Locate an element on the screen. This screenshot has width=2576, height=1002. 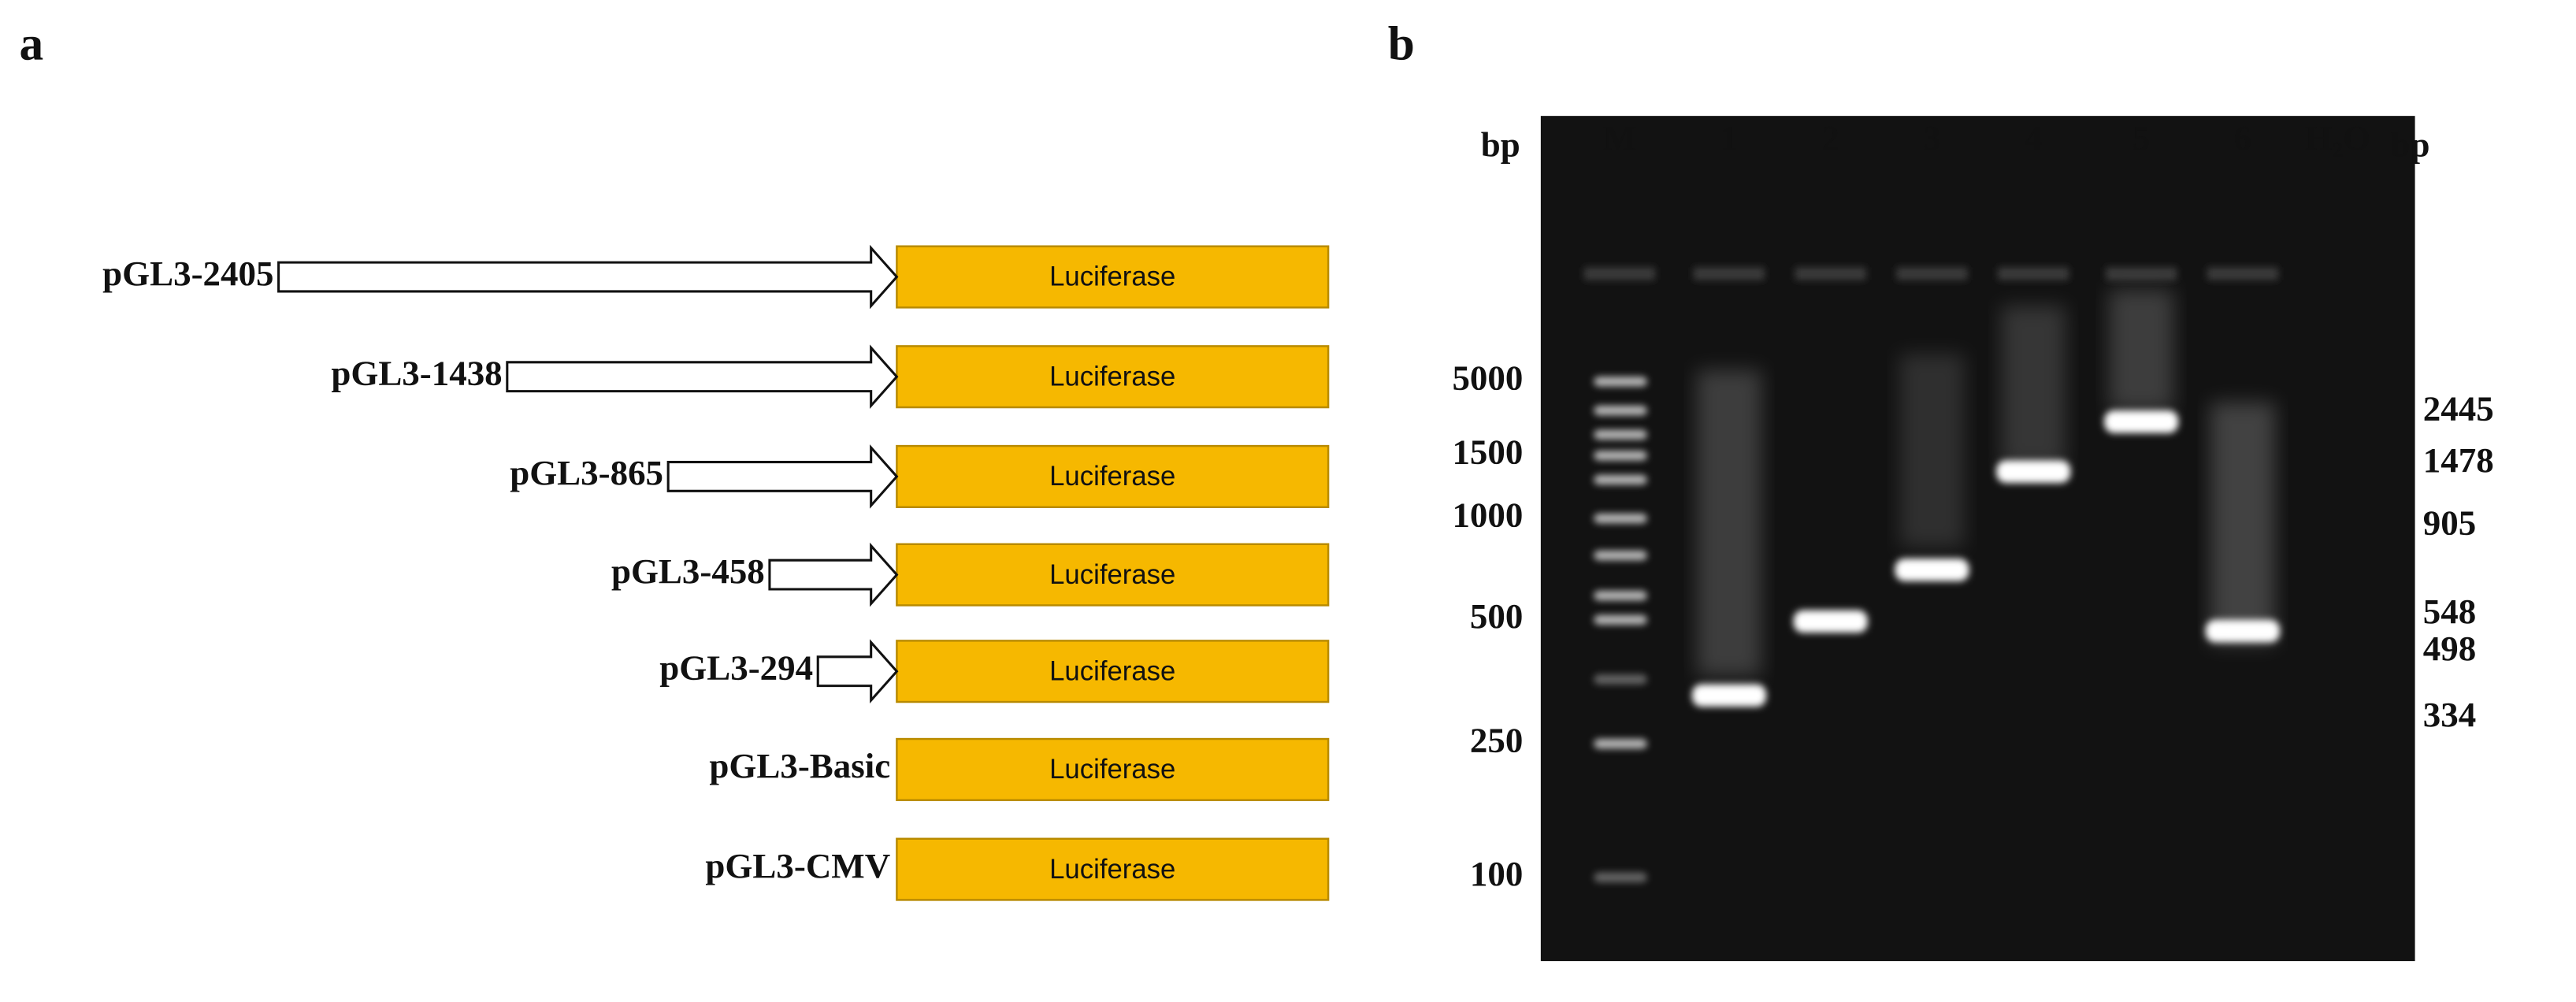
construct-name: pGL3-Basic is located at coordinates (799, 765).